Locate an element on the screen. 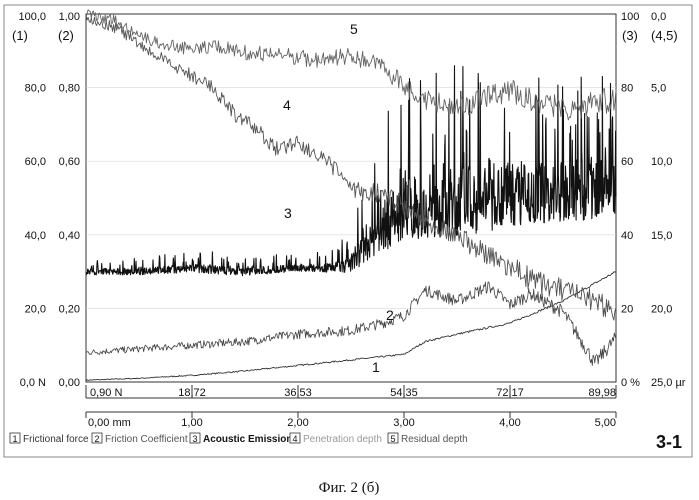  legend-number: 3 is located at coordinates (195, 439).